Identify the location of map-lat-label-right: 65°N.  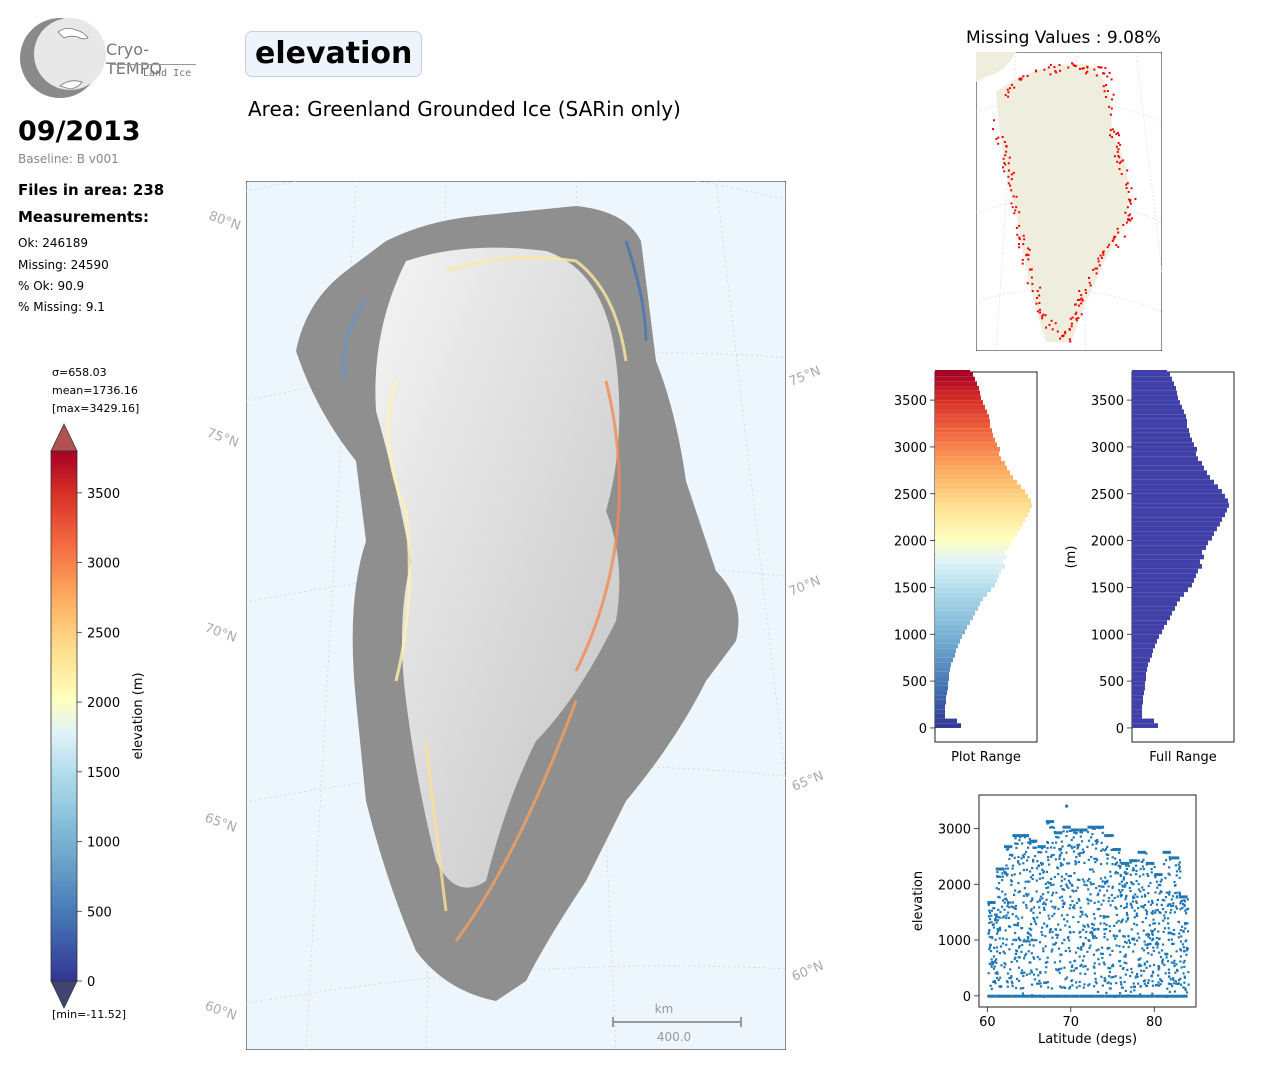
(808, 782).